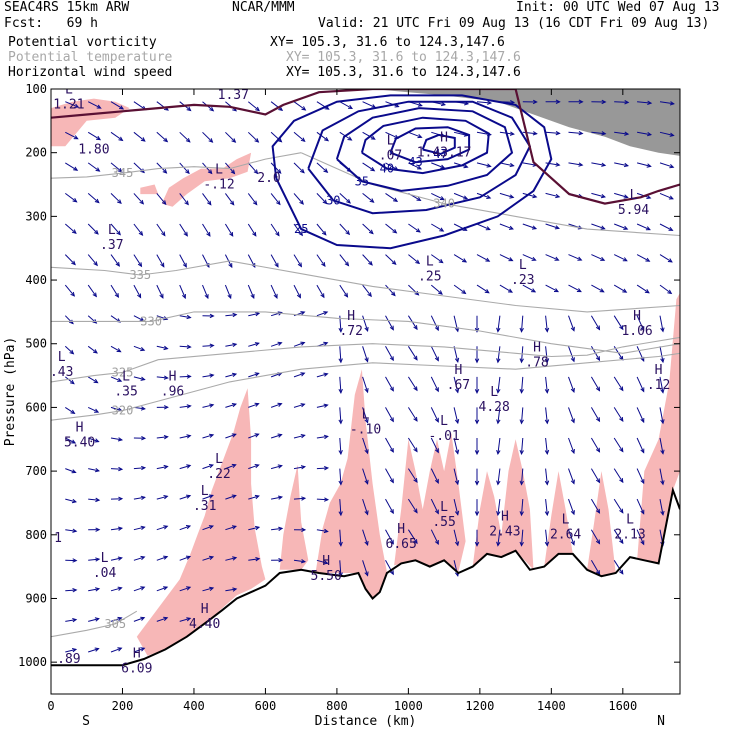 This screenshot has width=740, height=740. What do you see at coordinates (403, 57) in the screenshot?
I see `field-theta-xy: XY= 105.3, 31.6 to 124.3,147.6` at bounding box center [403, 57].